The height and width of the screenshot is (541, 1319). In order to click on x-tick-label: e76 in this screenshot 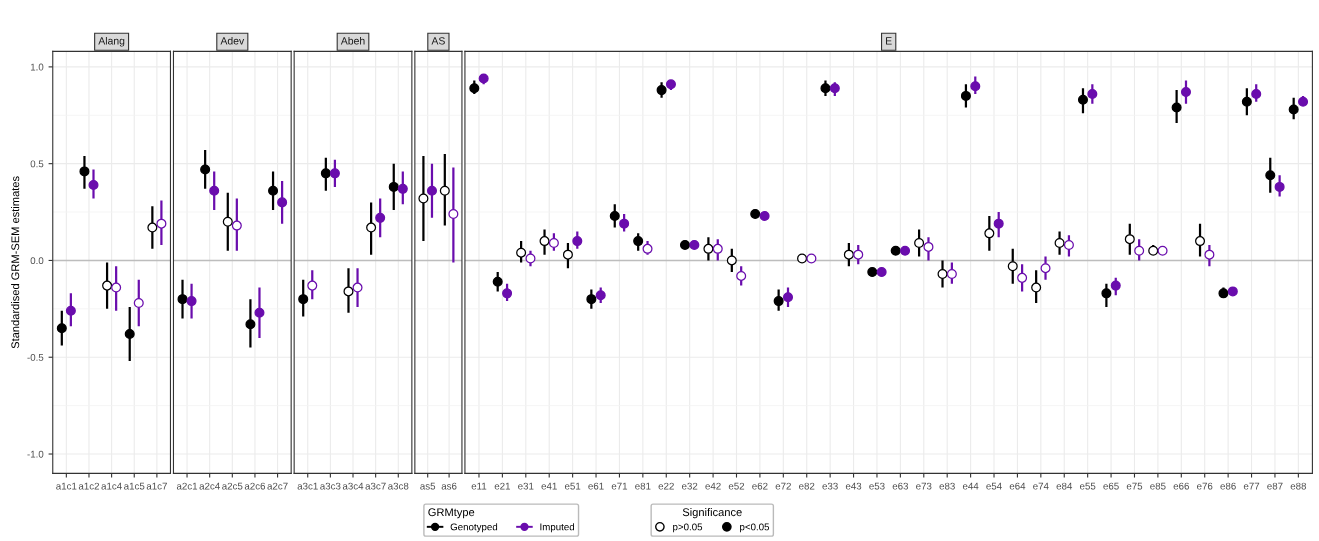, I will do `click(1205, 486)`.